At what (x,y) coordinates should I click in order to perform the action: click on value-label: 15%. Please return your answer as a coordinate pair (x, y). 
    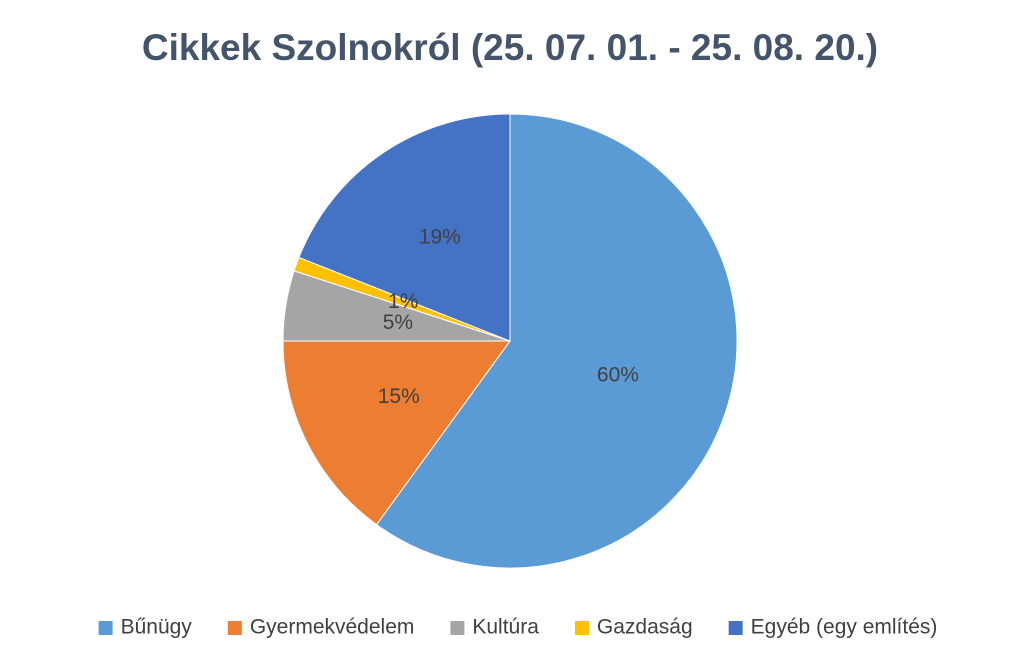
    Looking at the image, I should click on (399, 396).